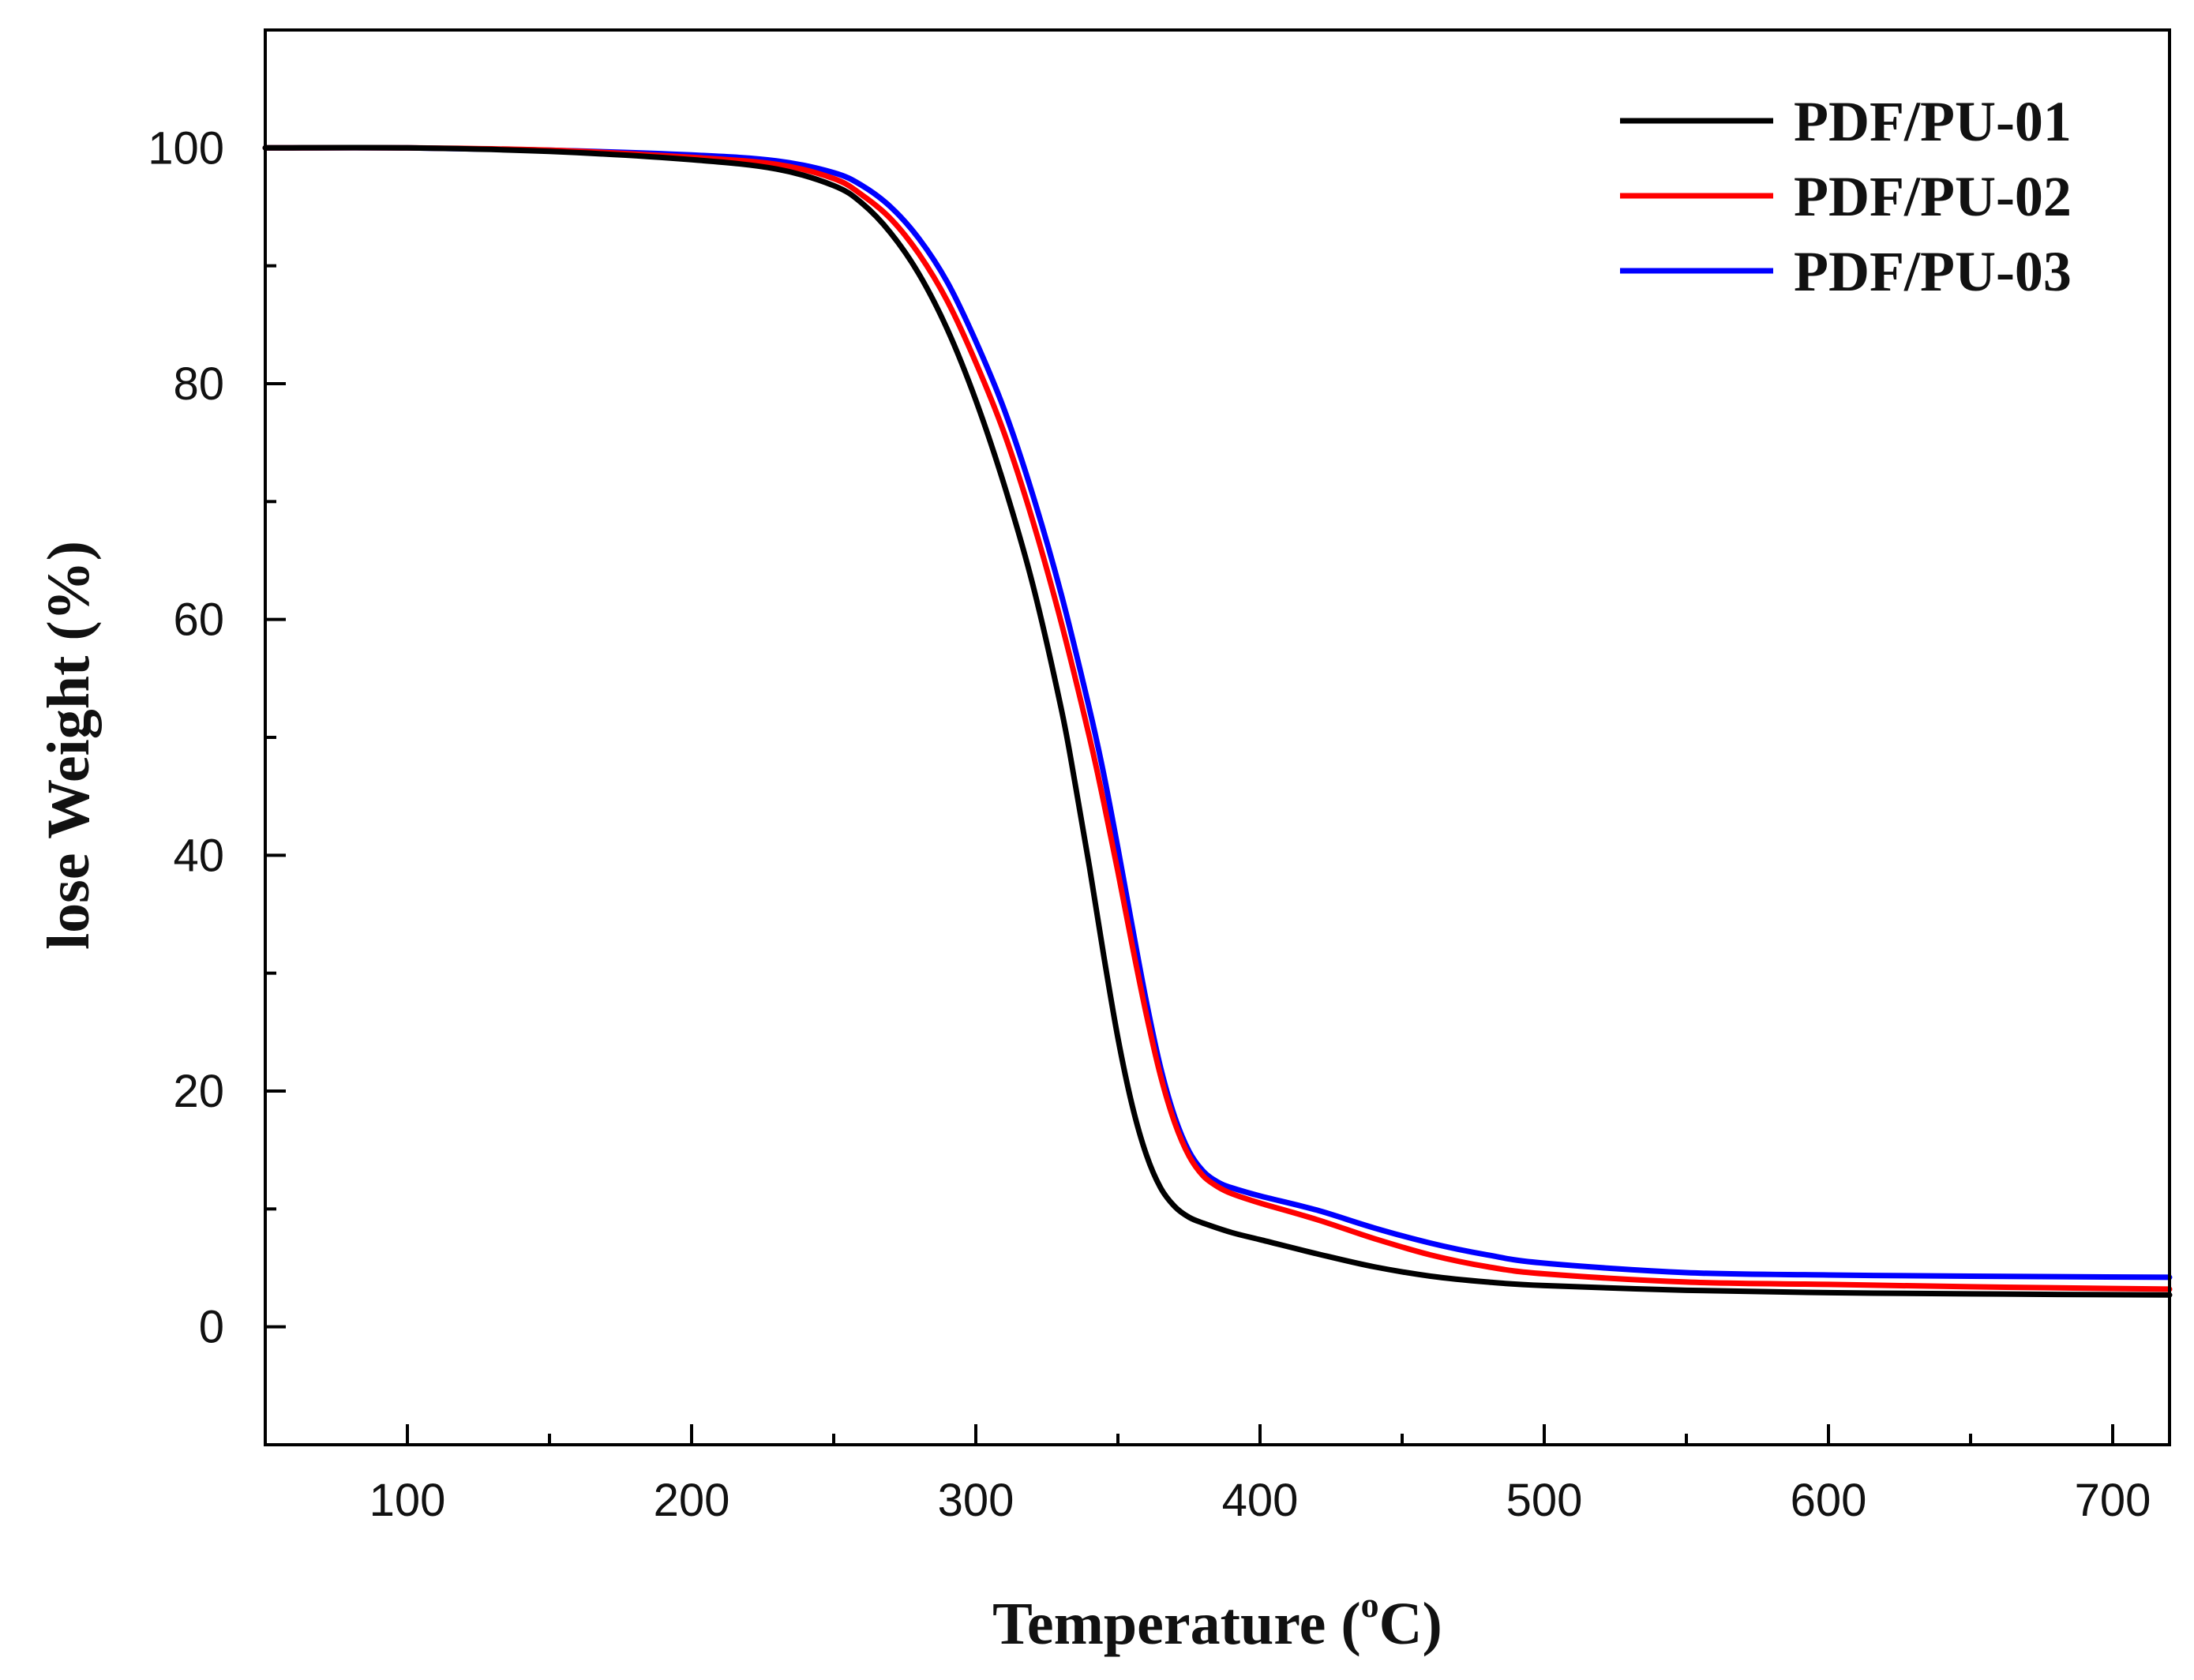  What do you see at coordinates (1176, 1624) in the screenshot?
I see `x-axis-title-text: Temperature (` at bounding box center [1176, 1624].